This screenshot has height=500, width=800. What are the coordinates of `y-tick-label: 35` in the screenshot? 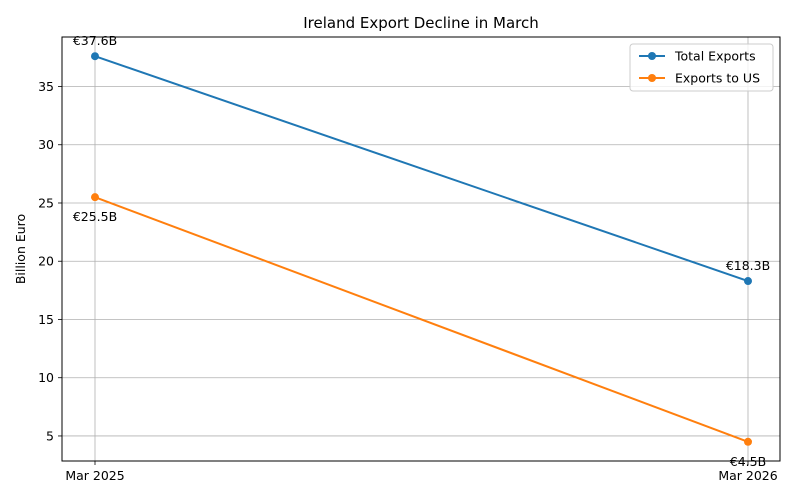 It's located at (46, 86).